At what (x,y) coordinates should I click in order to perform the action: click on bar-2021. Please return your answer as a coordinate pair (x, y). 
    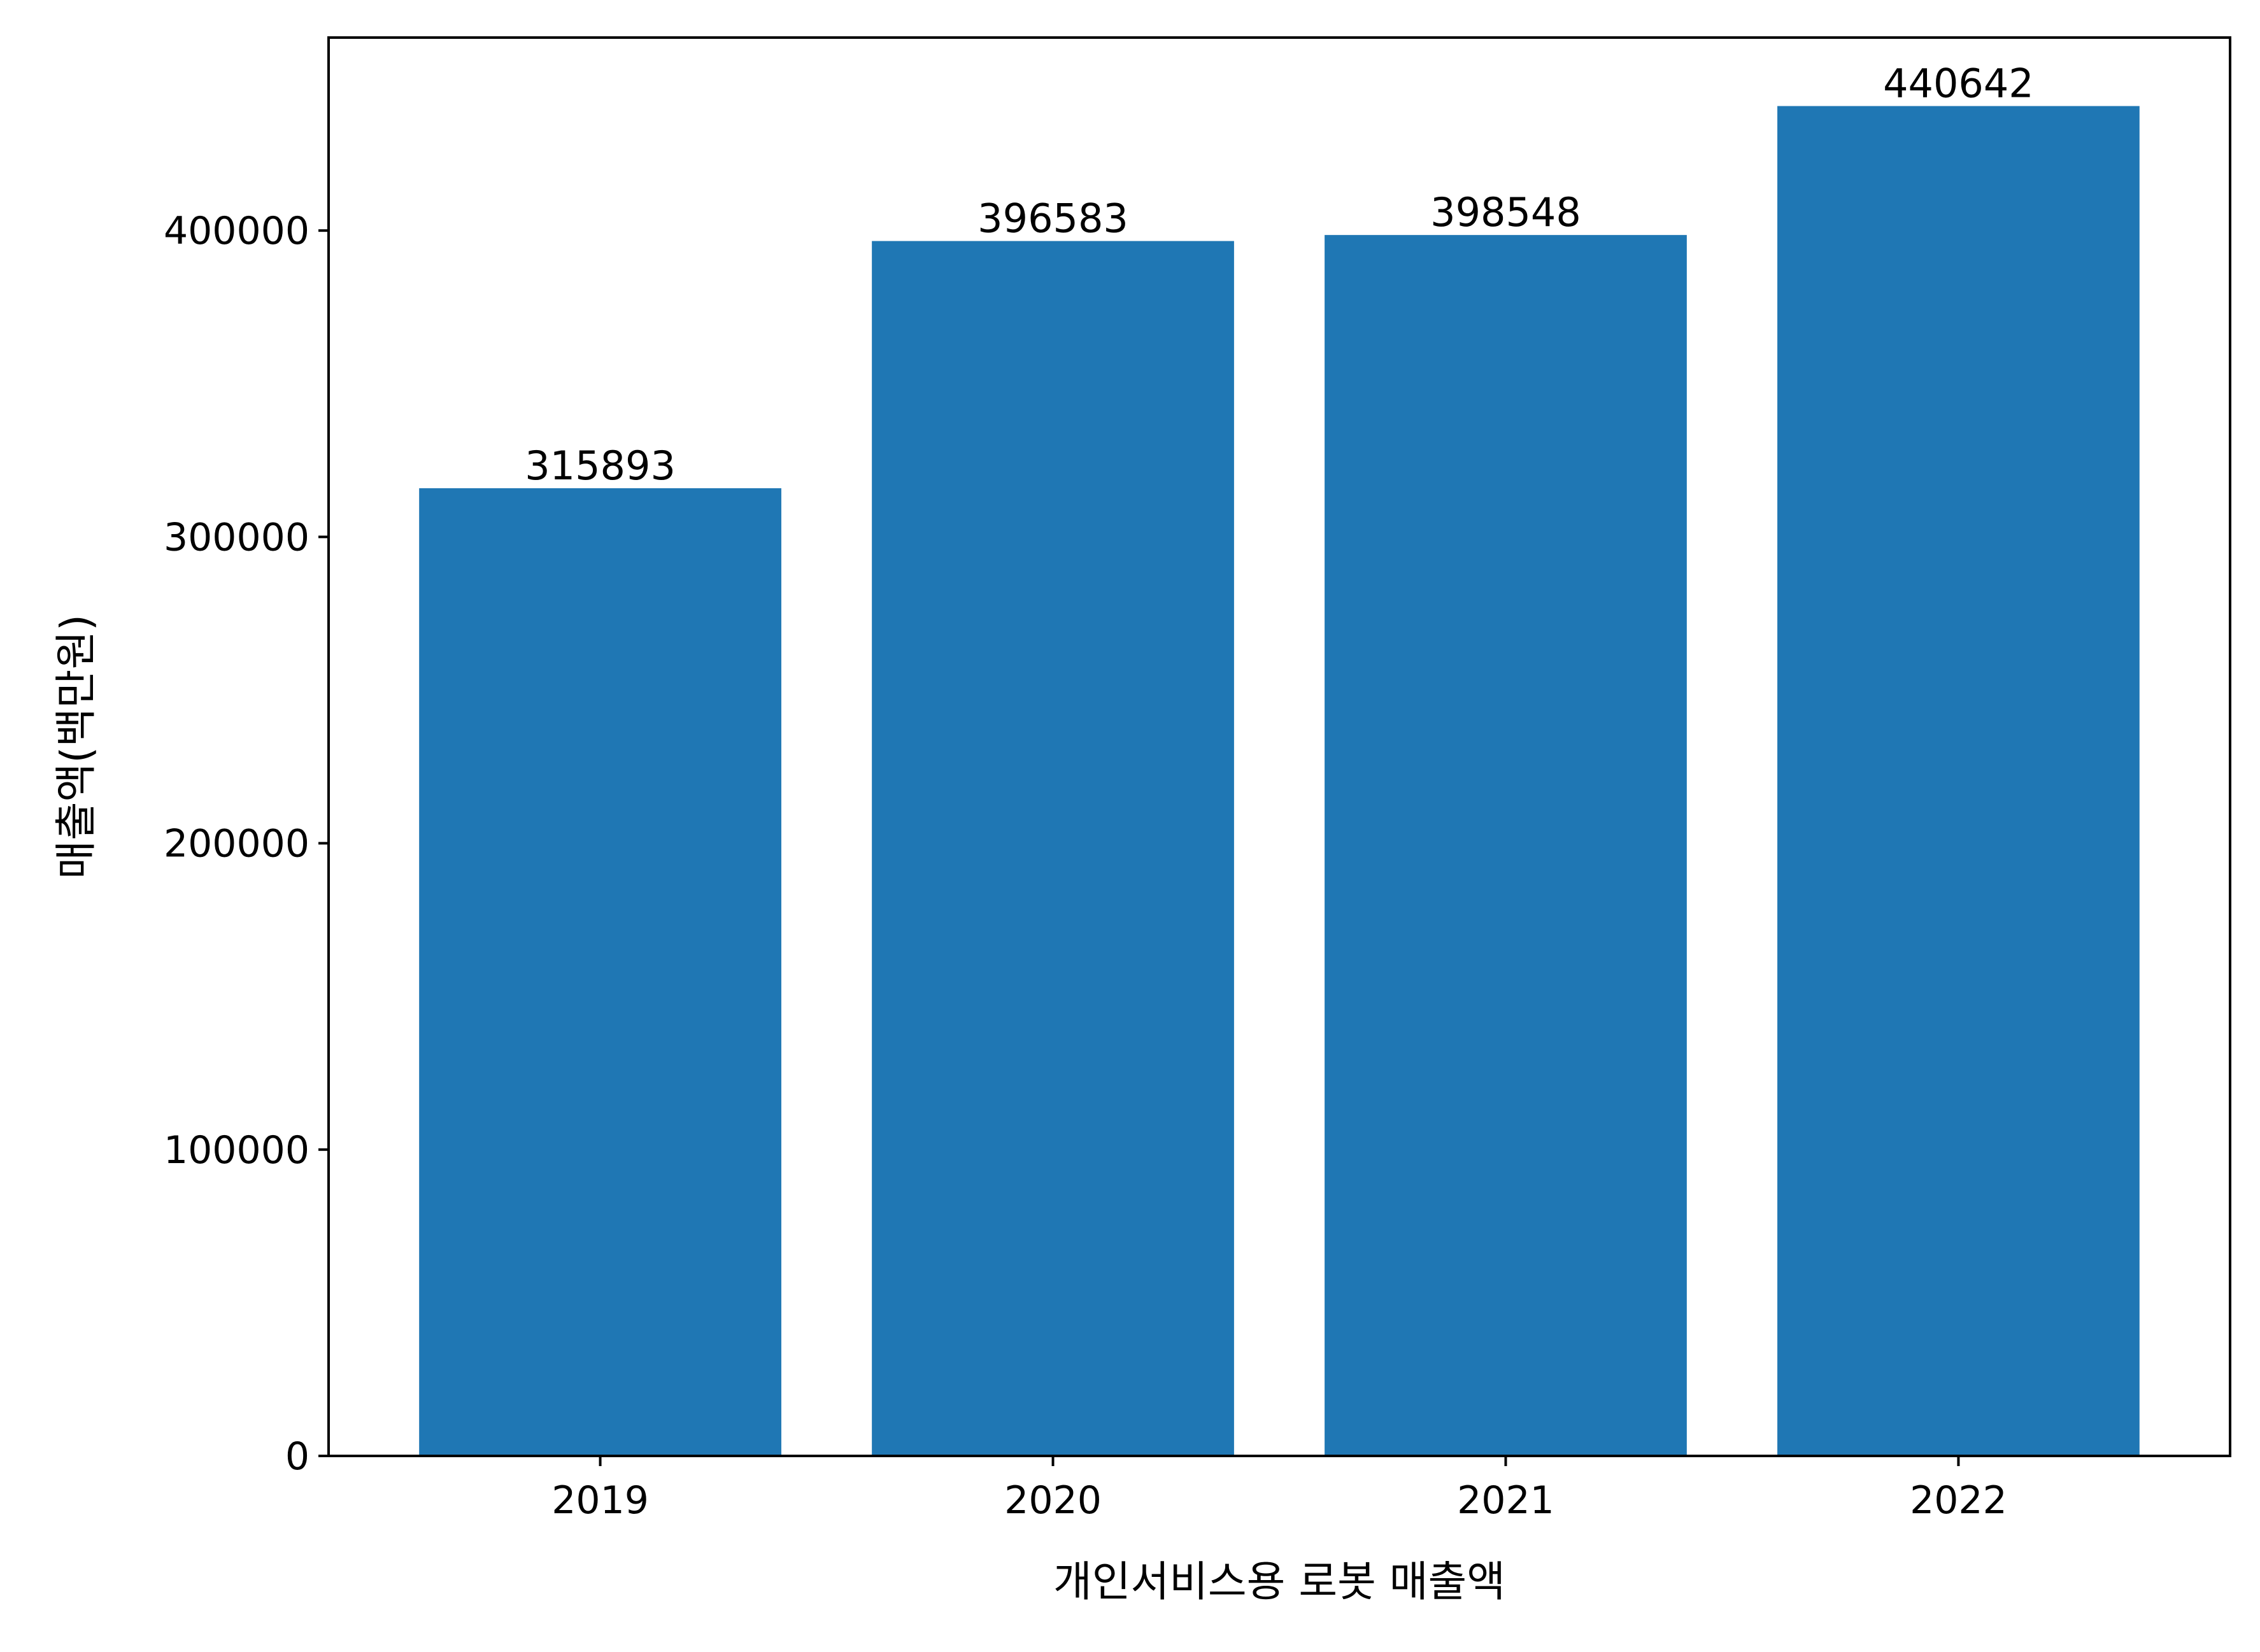
    Looking at the image, I should click on (1506, 845).